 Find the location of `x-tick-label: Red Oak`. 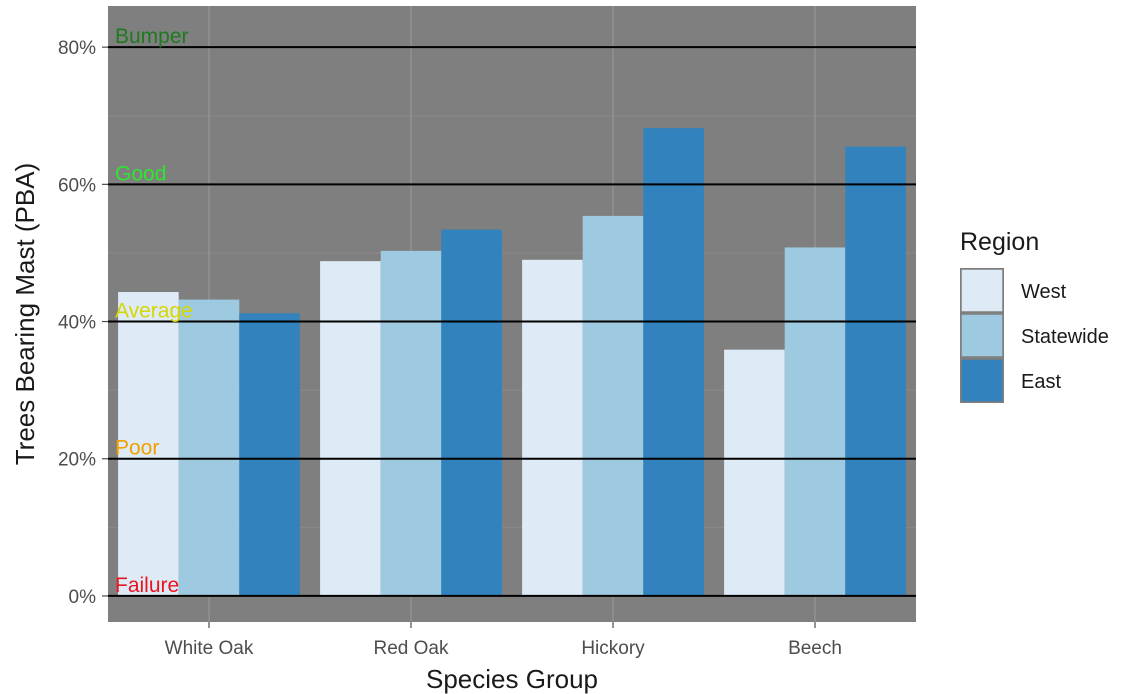

x-tick-label: Red Oak is located at coordinates (411, 648).